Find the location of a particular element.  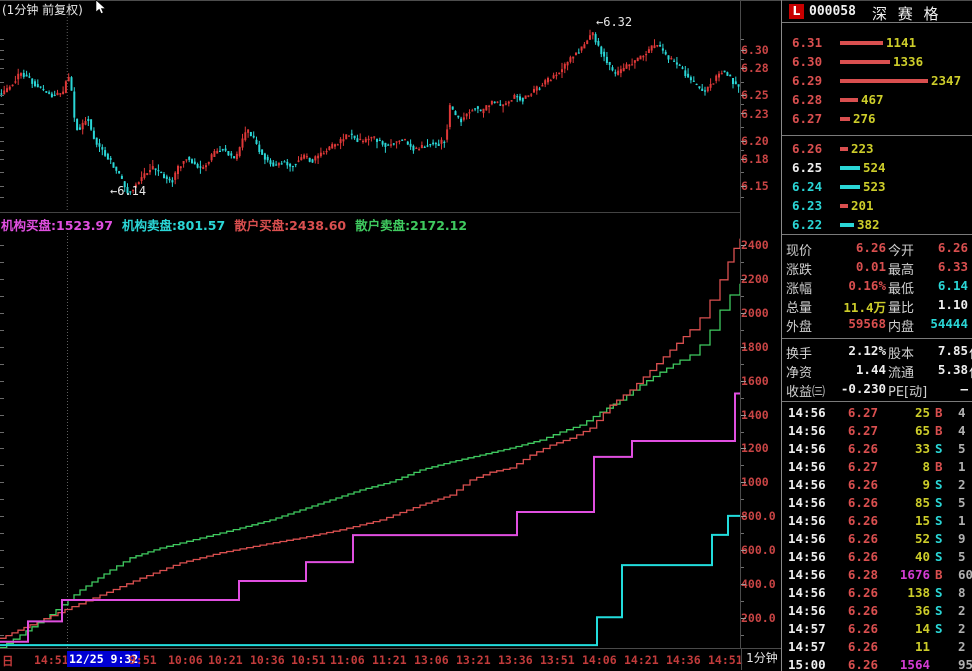

quote-value: 6.33 is located at coordinates (952, 266).